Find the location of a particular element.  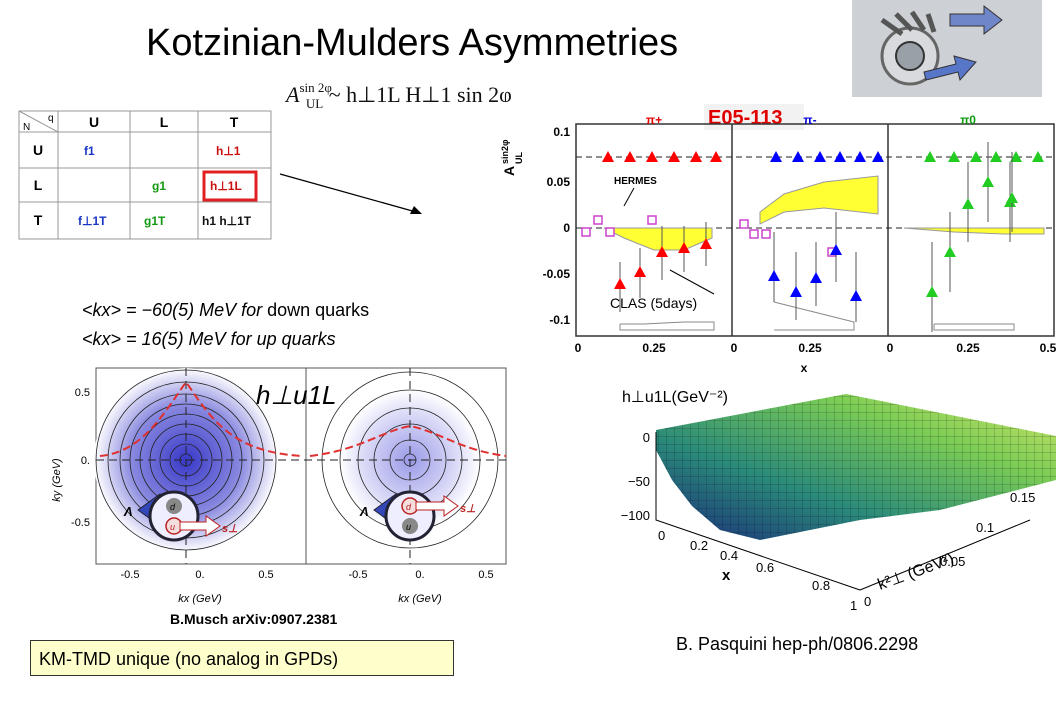

cell-h1-h1Tperp: h1 h⊥1T is located at coordinates (227, 221).